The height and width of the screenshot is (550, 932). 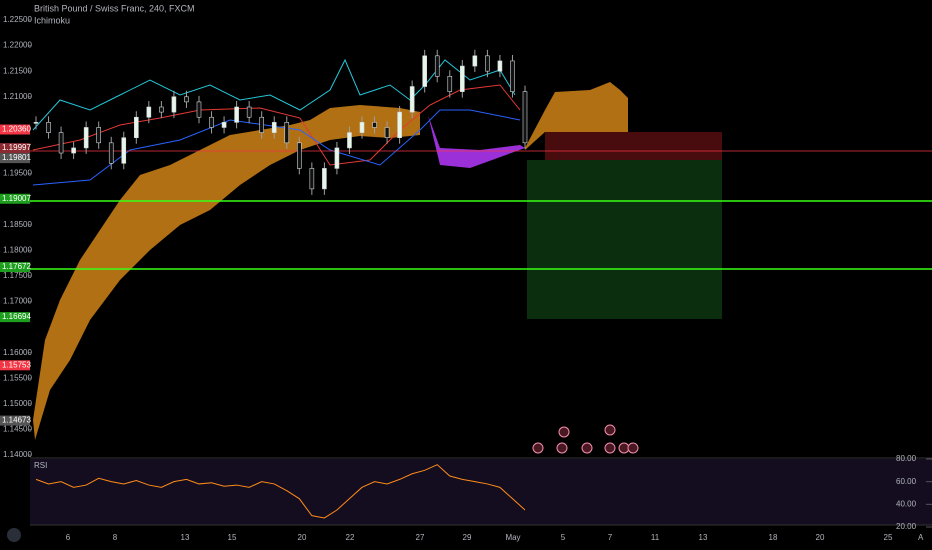 I want to click on price-tick-label: 1.19500, so click(x=17, y=173).